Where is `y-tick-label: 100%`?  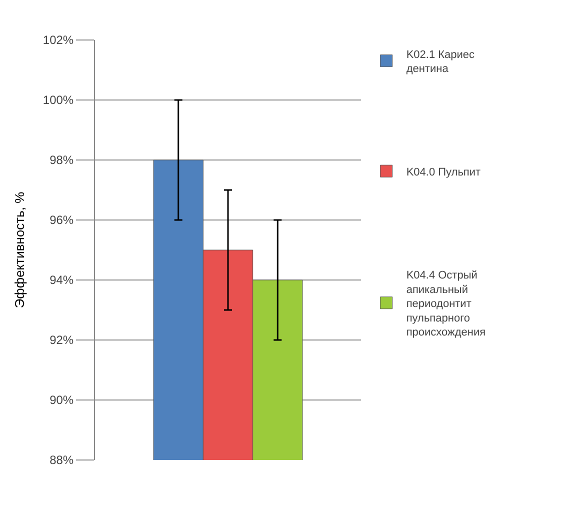 y-tick-label: 100% is located at coordinates (58, 100).